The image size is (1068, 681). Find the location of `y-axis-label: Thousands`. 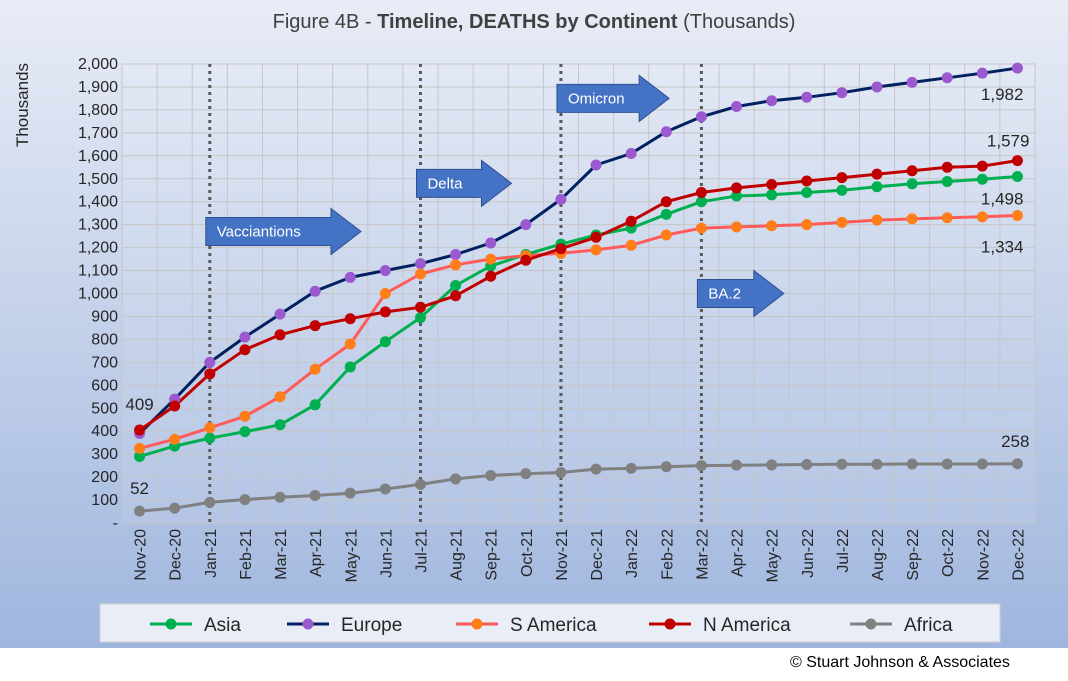

y-axis-label: Thousands is located at coordinates (22, 105).